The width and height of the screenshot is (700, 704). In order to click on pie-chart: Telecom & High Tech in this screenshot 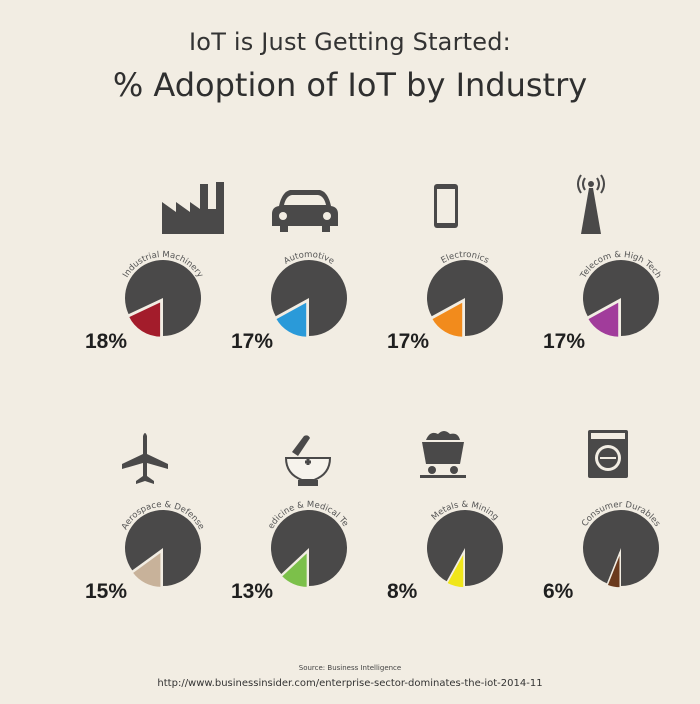, I will do `click(620, 294)`.